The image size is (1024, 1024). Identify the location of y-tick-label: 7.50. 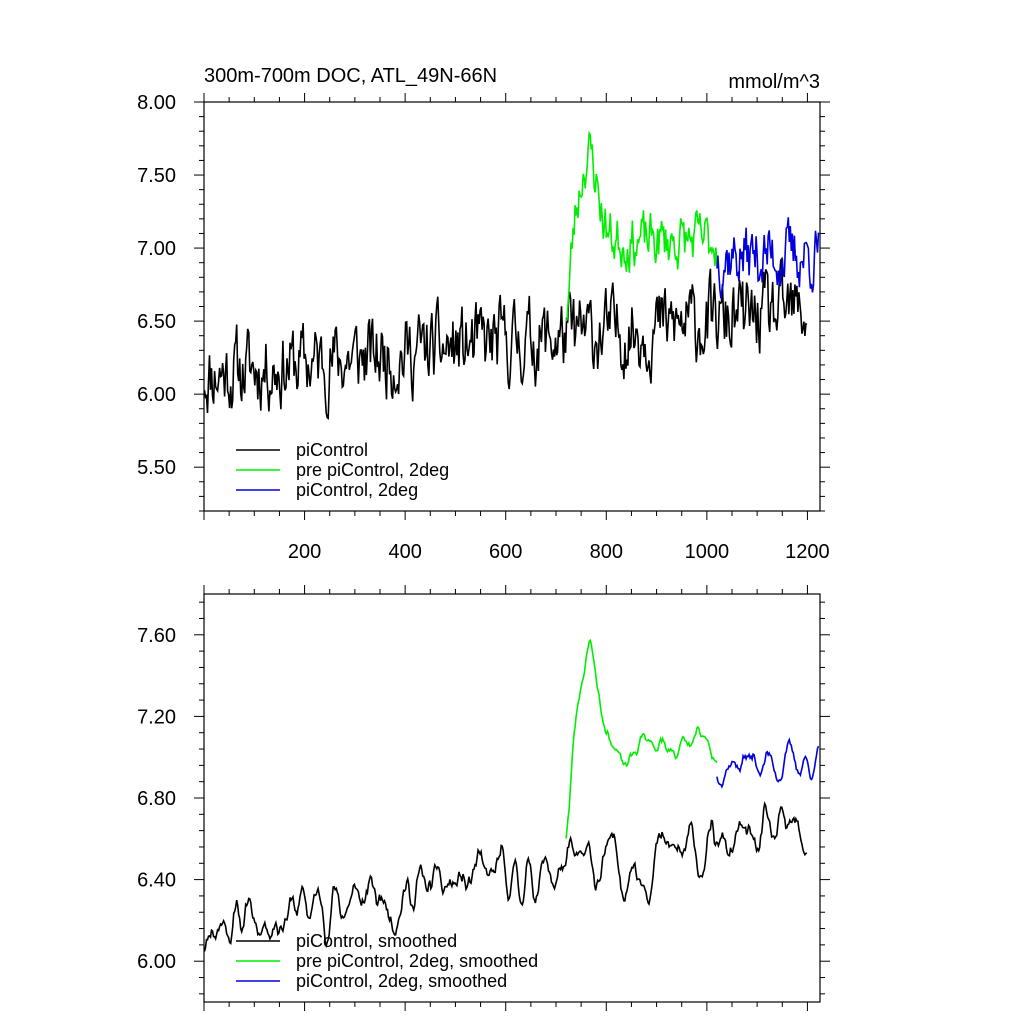
(156, 176).